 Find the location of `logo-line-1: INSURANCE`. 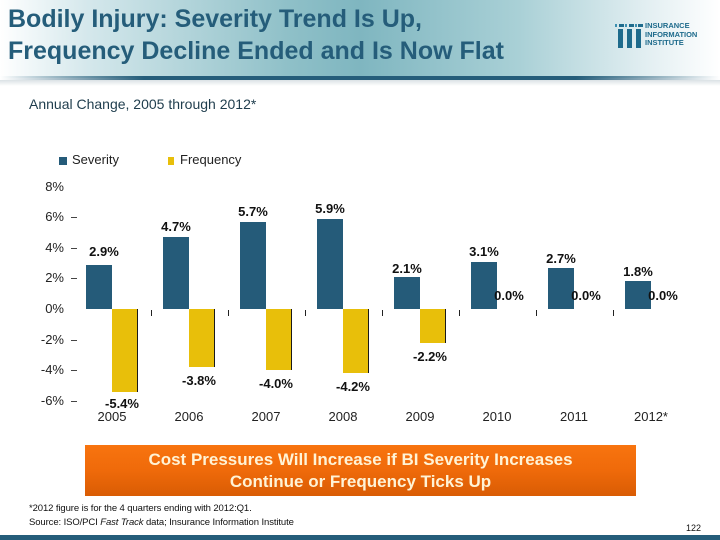

logo-line-1: INSURANCE is located at coordinates (667, 25).